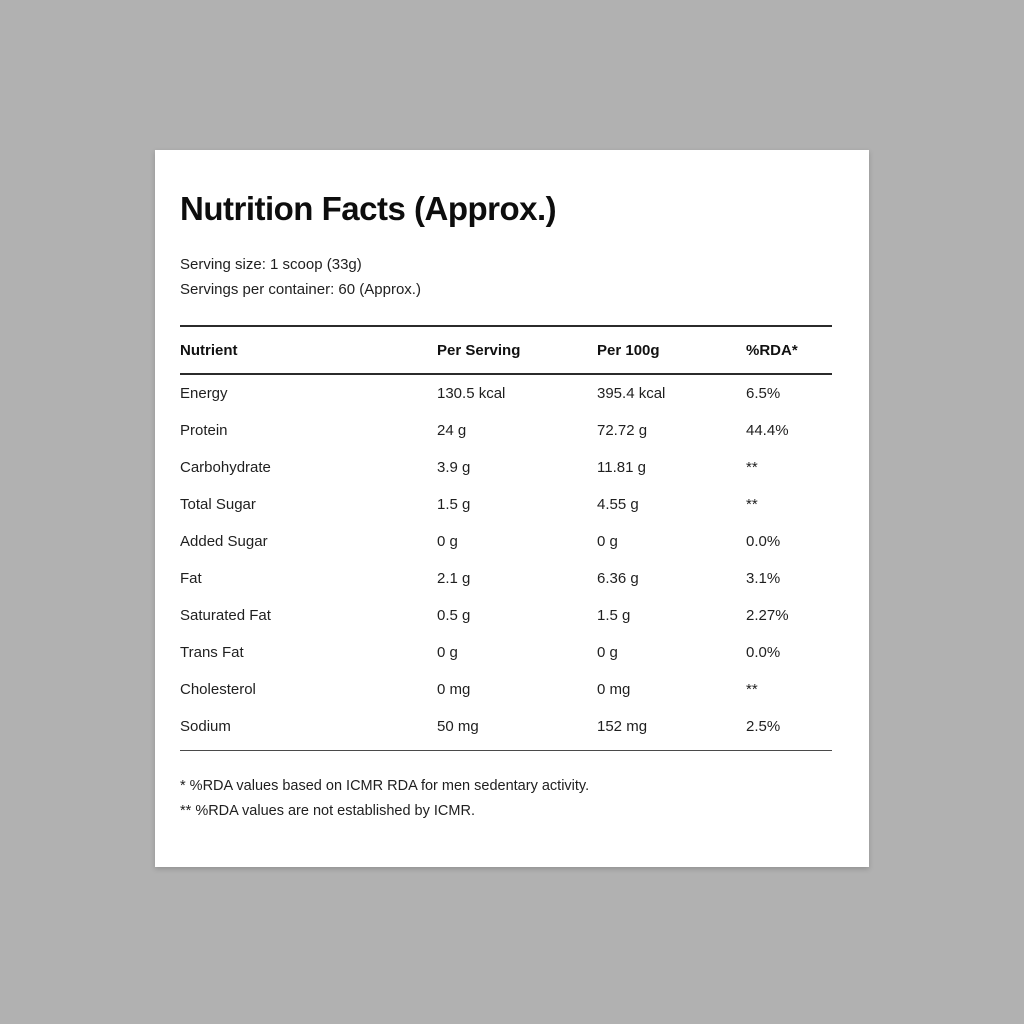  I want to click on nutrient-name: Added Sugar, so click(224, 541).